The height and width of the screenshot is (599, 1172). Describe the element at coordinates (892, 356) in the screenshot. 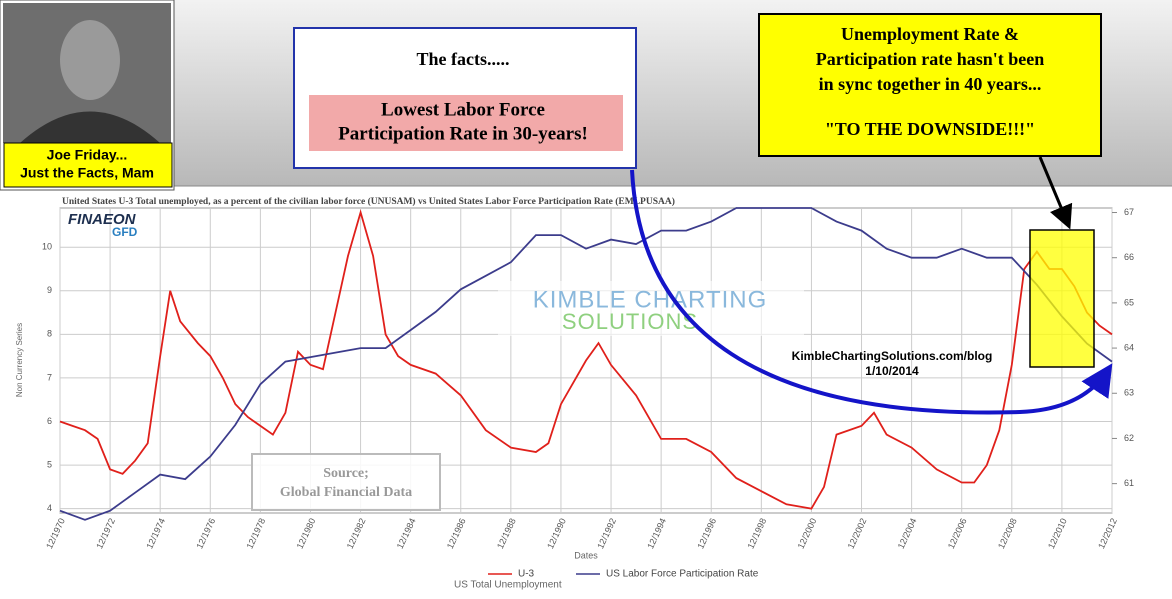

I see `blog-text: KimbleChartingSolutions.com/blog` at that location.